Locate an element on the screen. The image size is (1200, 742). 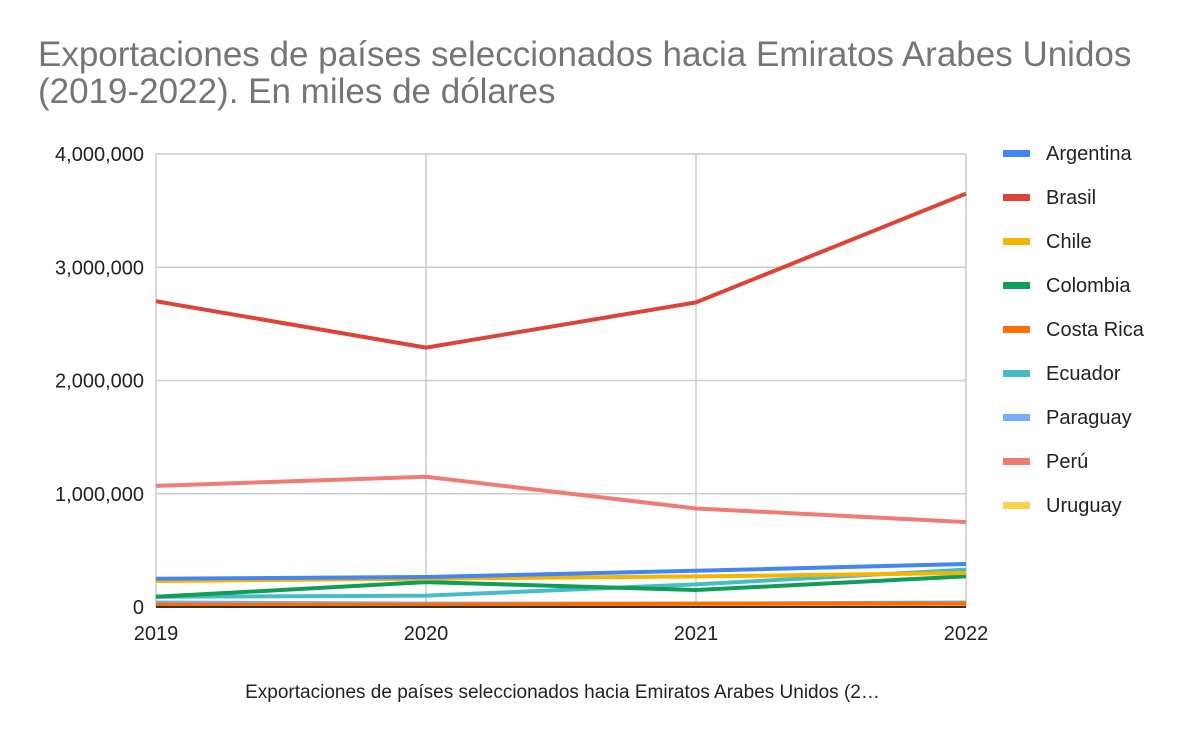
series-line-colombia is located at coordinates (561, 586).